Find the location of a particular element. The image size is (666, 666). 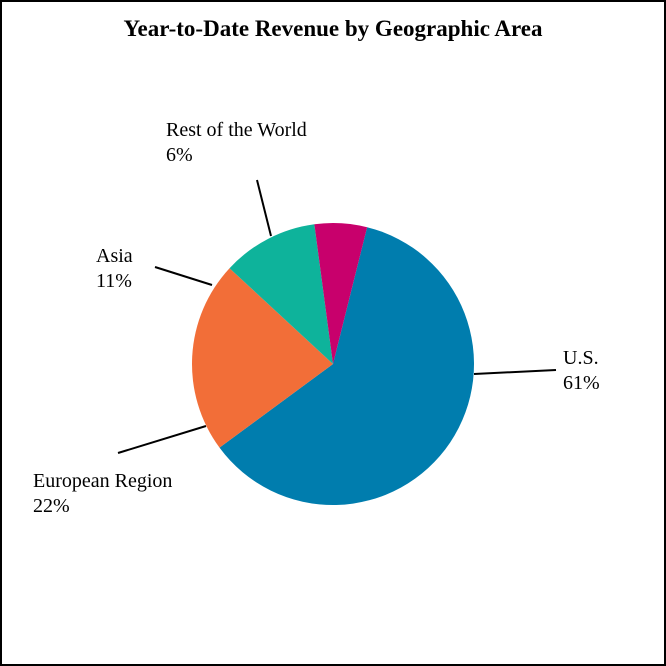

slice-label-value: 11% is located at coordinates (114, 281).